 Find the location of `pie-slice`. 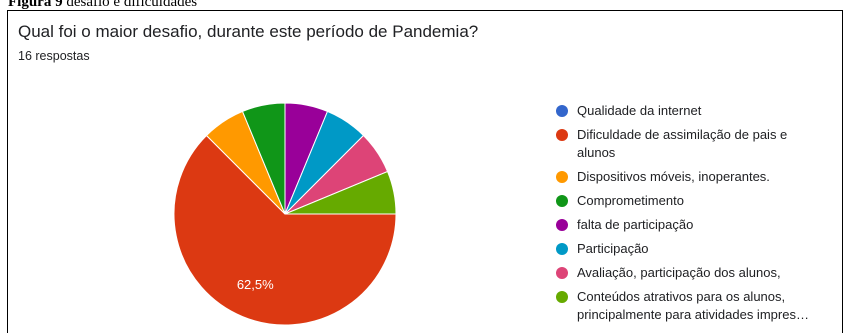

pie-slice is located at coordinates (340, 192).